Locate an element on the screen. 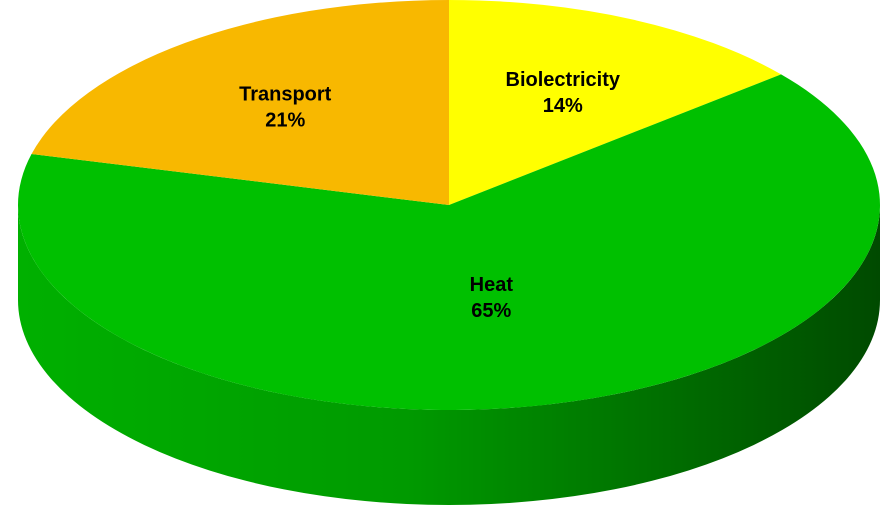 The image size is (883, 509). category-label: Transport is located at coordinates (285, 95).